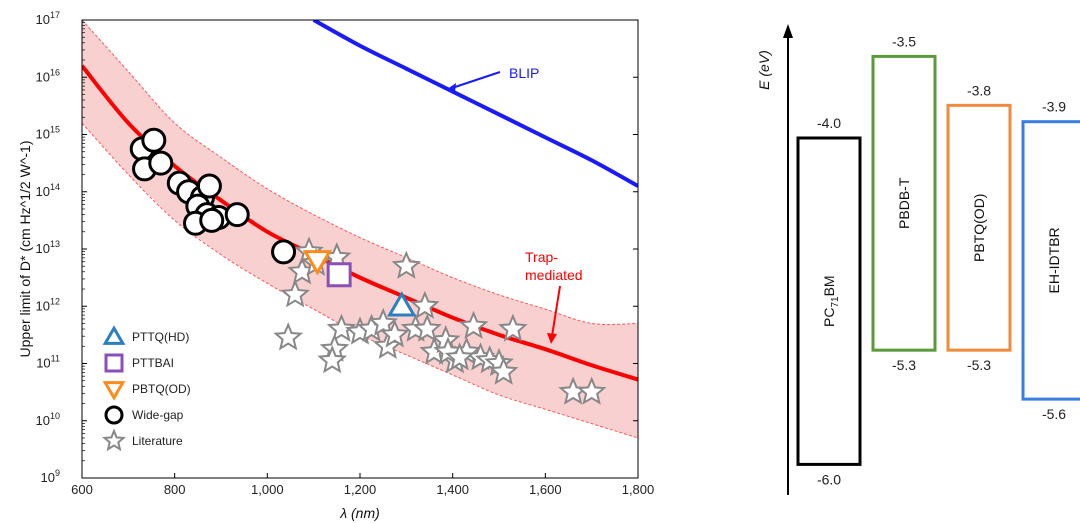 This screenshot has width=1080, height=523. Describe the element at coordinates (451, 87) in the screenshot. I see `blip-arrowhead` at that location.